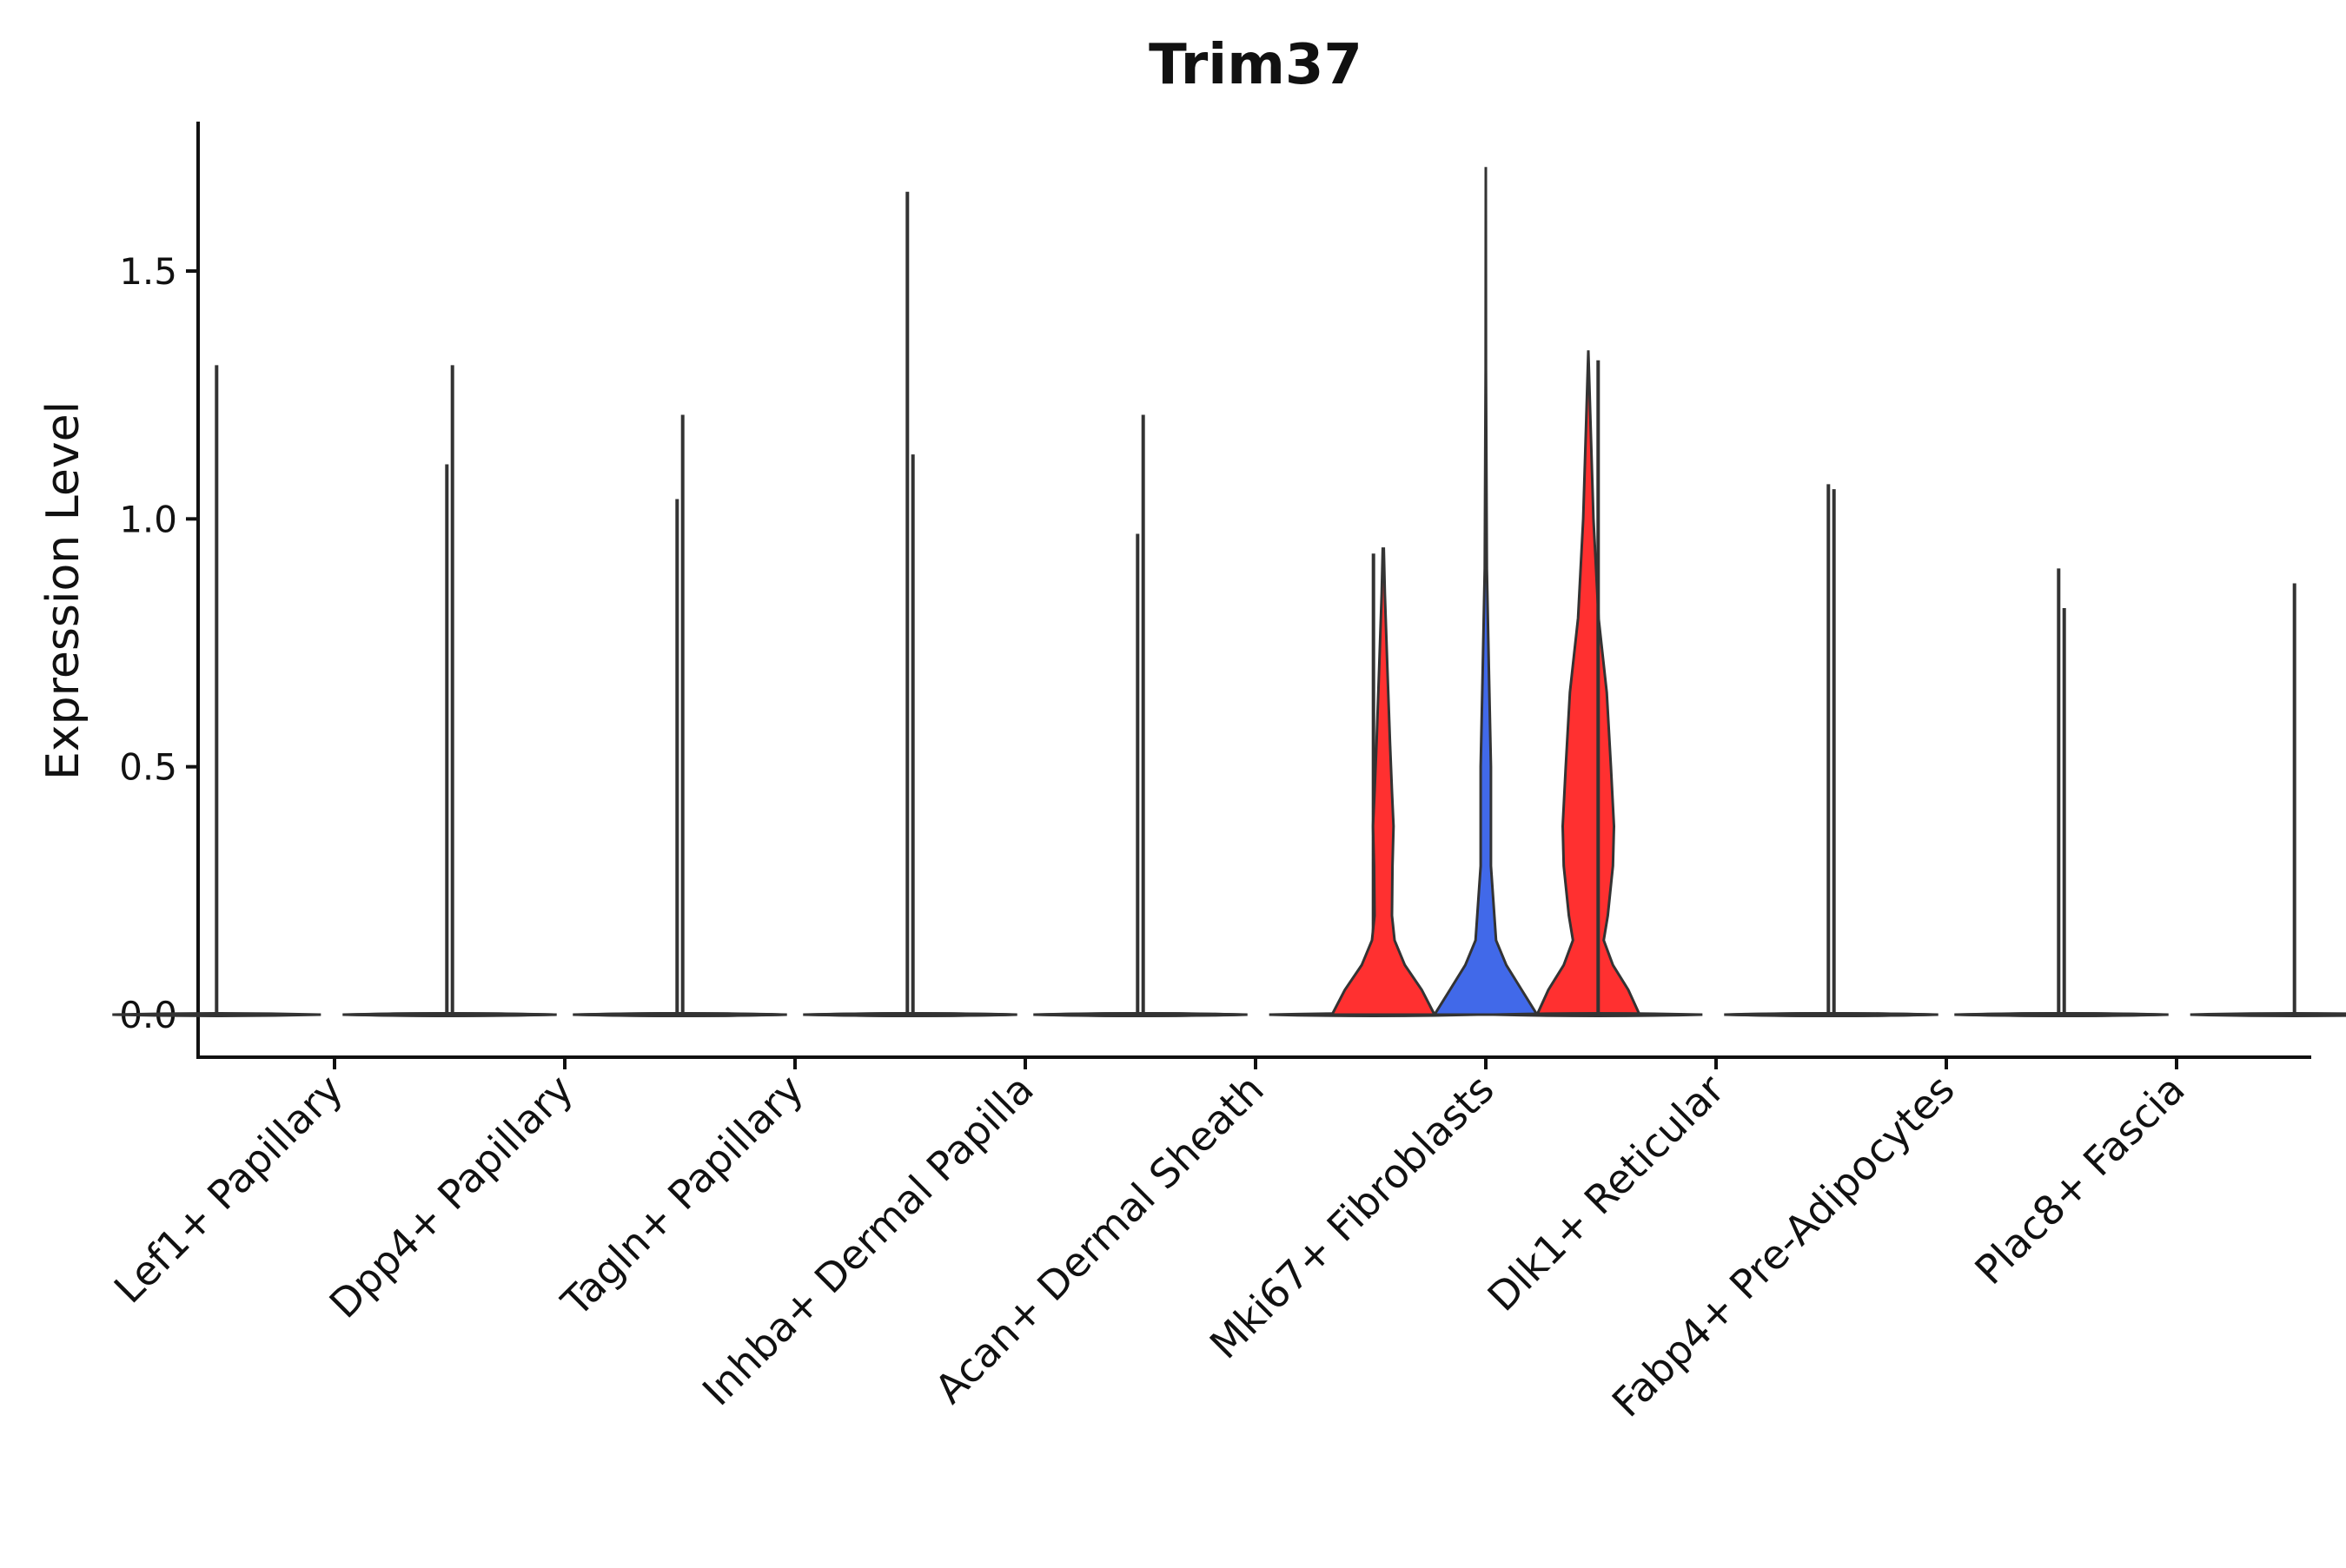  What do you see at coordinates (148, 271) in the screenshot?
I see `y-tick-label: 1.5` at bounding box center [148, 271].